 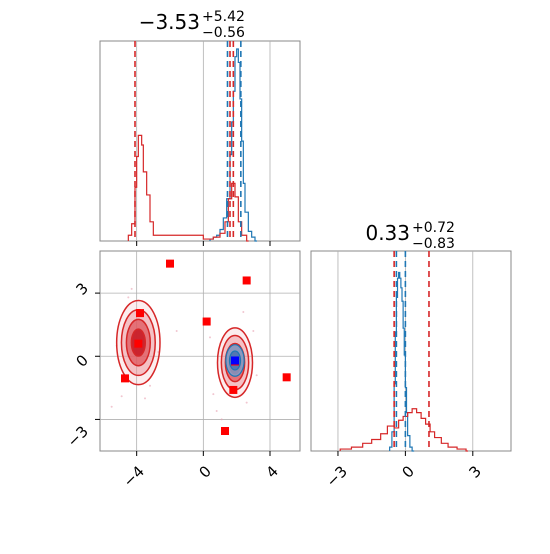 I want to click on histogram-panel-2-frame, so click(x=411, y=351).